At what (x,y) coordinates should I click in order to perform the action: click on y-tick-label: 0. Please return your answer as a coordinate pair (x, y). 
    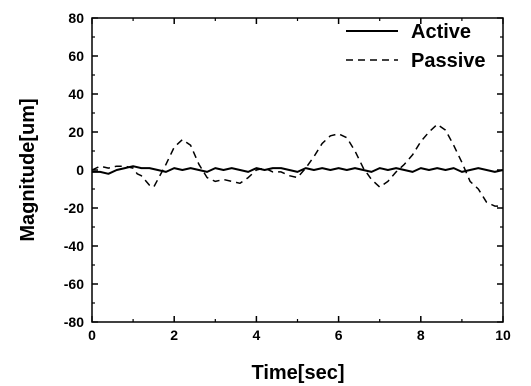
    Looking at the image, I should click on (80, 170).